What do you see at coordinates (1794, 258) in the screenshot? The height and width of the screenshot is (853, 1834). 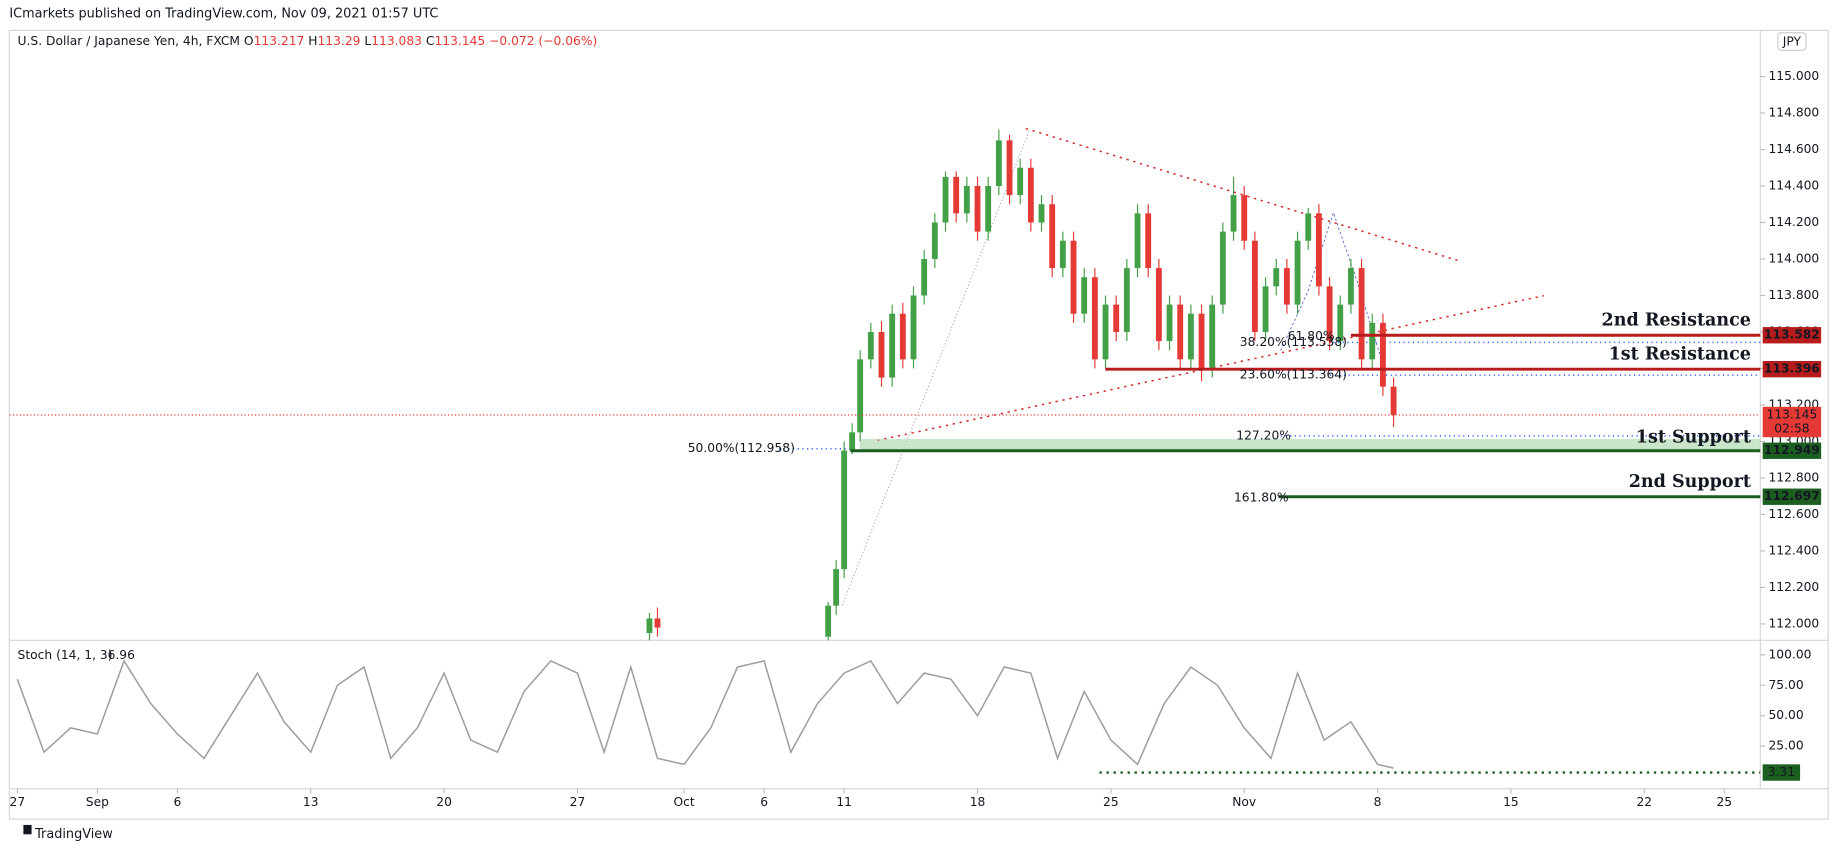 I see `y-tick-label: 114.000` at bounding box center [1794, 258].